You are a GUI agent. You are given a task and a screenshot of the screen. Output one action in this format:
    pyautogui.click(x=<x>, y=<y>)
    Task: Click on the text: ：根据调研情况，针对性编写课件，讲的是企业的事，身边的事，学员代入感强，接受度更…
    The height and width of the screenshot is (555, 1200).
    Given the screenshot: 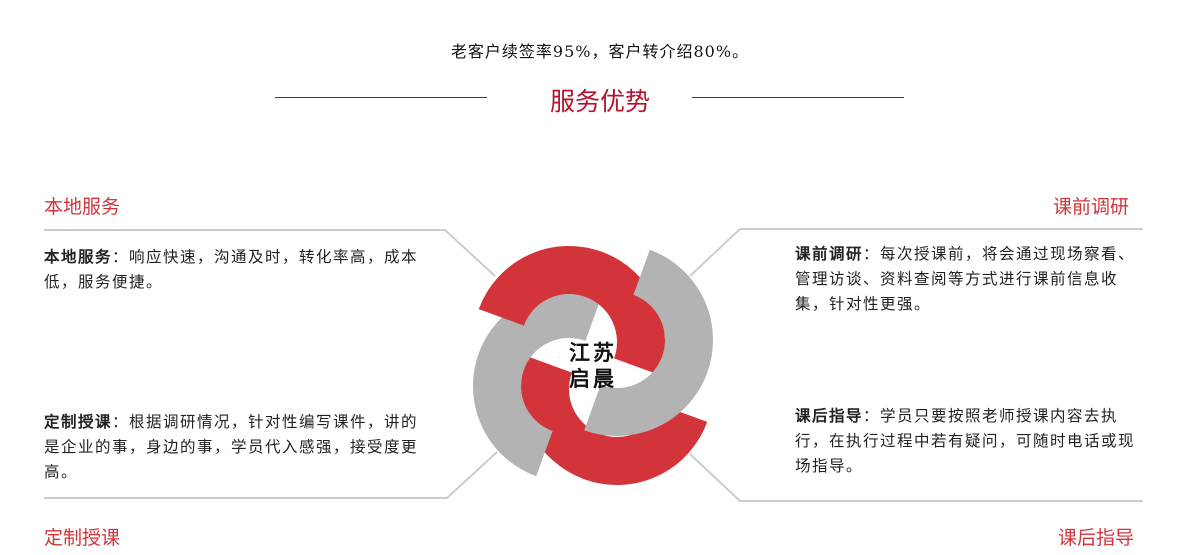 What is the action you would take?
    pyautogui.click(x=231, y=447)
    